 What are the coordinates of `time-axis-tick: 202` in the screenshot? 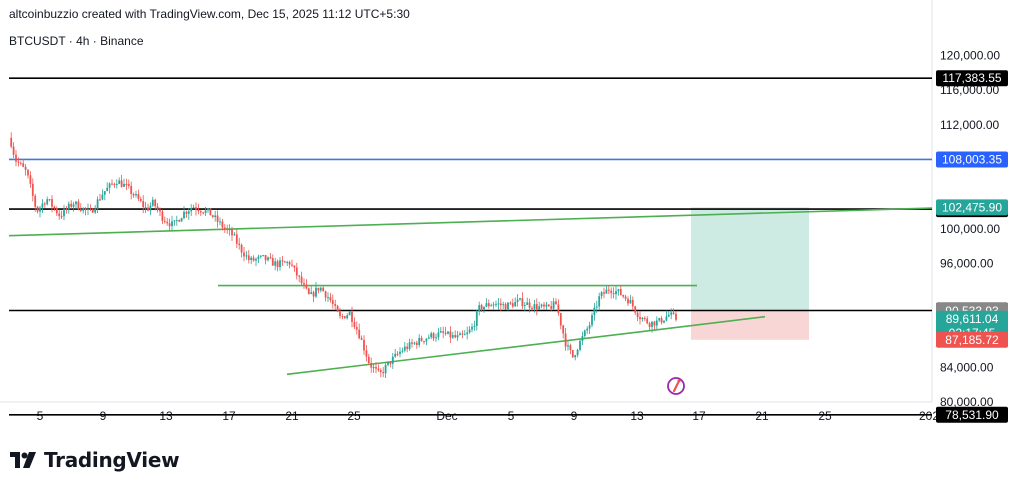 It's located at (929, 416).